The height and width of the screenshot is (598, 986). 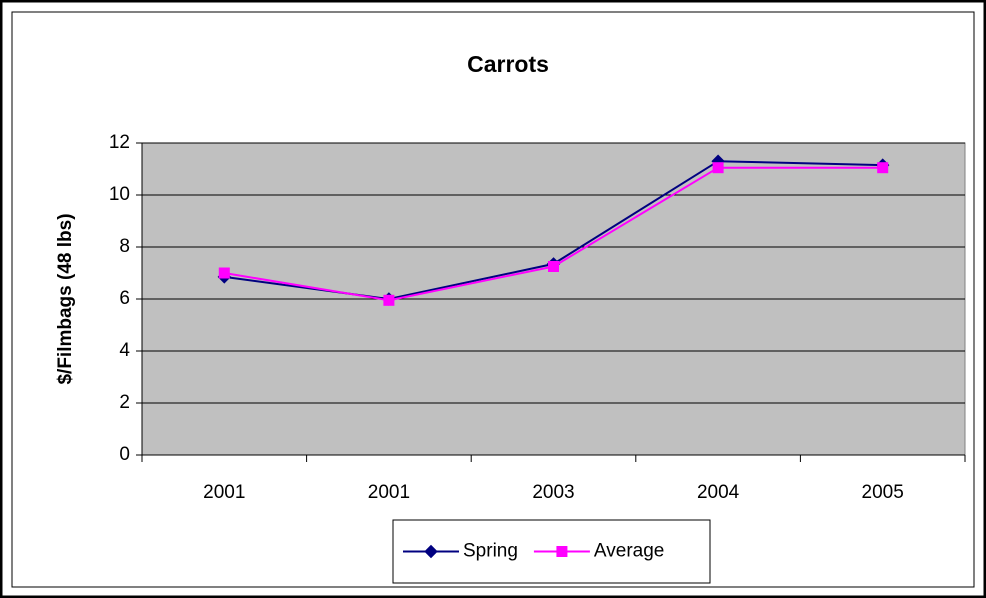 What do you see at coordinates (124, 246) in the screenshot?
I see `y-tick-label: 8` at bounding box center [124, 246].